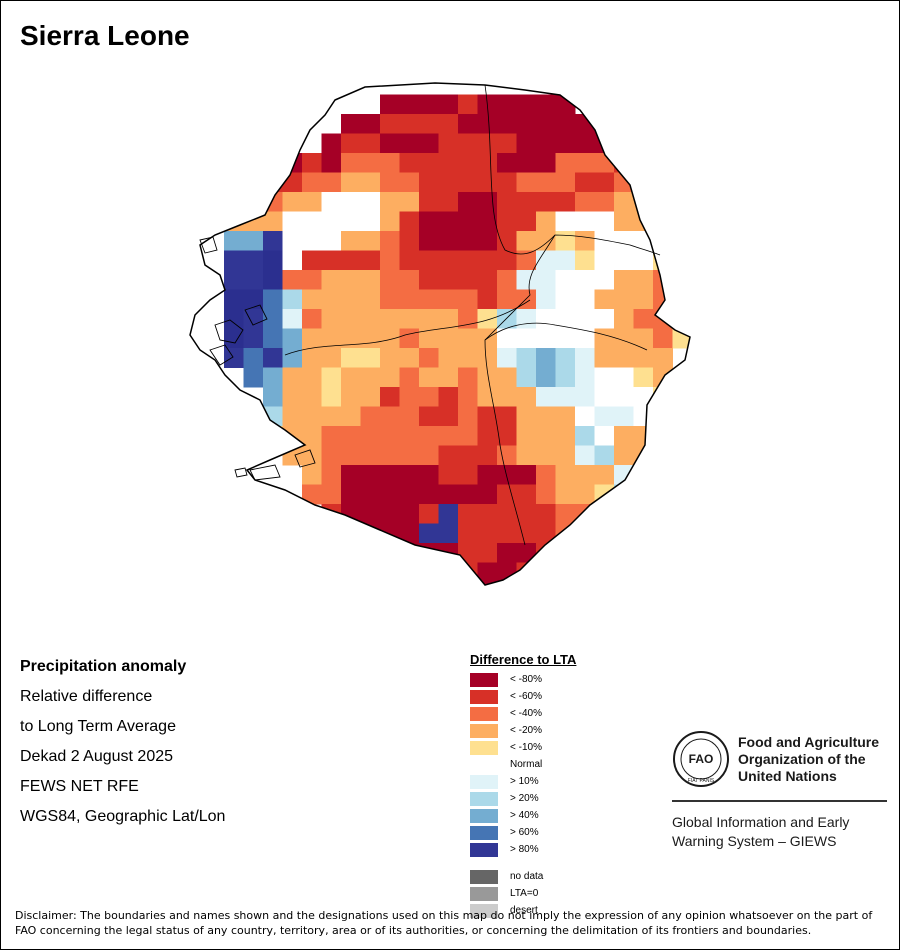 The image size is (900, 950). Describe the element at coordinates (265, 472) in the screenshot. I see `island` at that location.